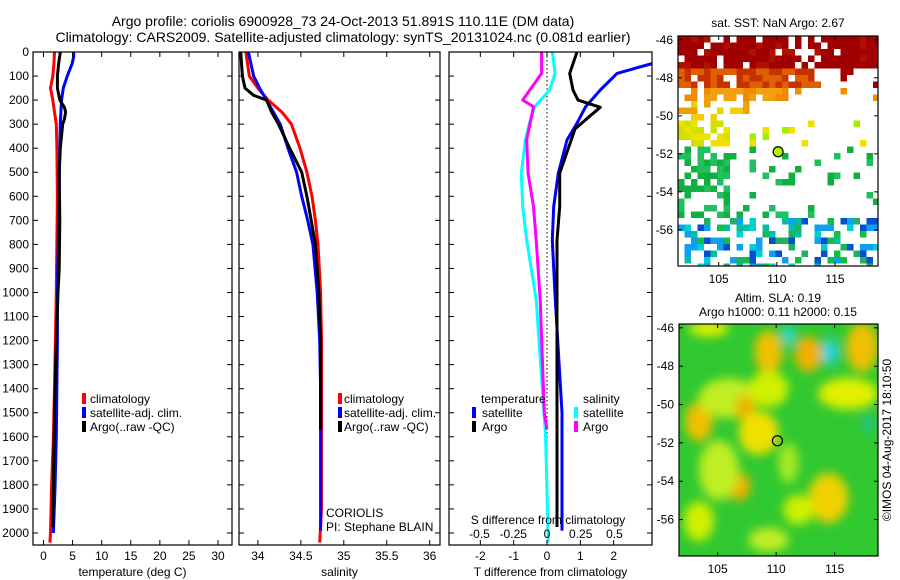  What do you see at coordinates (15, 437) in the screenshot?
I see `depth-tick-label: 1600` at bounding box center [15, 437].